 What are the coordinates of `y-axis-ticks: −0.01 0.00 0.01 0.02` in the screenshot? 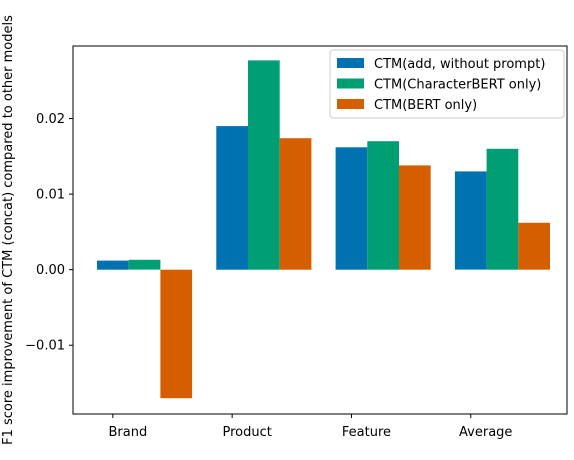 It's located at (49, 233).